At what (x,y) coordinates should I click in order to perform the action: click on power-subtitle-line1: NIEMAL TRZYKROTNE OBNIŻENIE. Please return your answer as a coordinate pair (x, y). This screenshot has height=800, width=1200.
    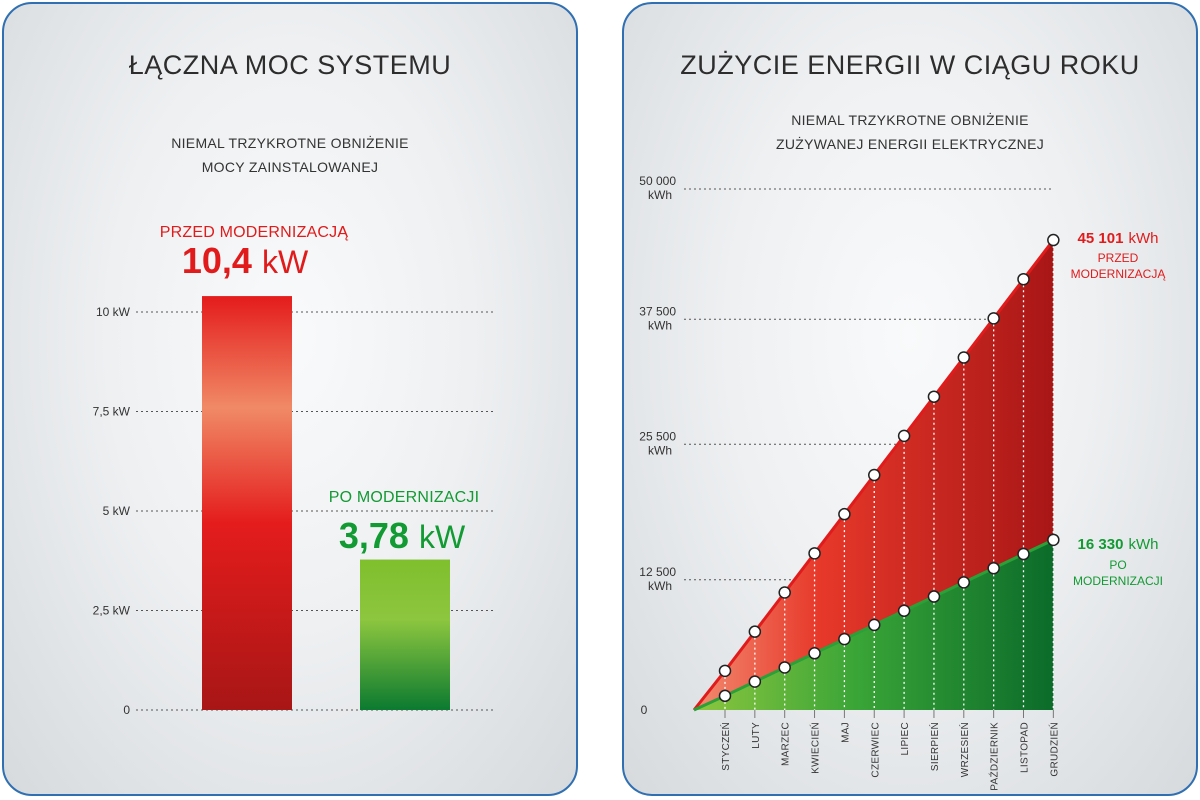
    Looking at the image, I should click on (290, 143).